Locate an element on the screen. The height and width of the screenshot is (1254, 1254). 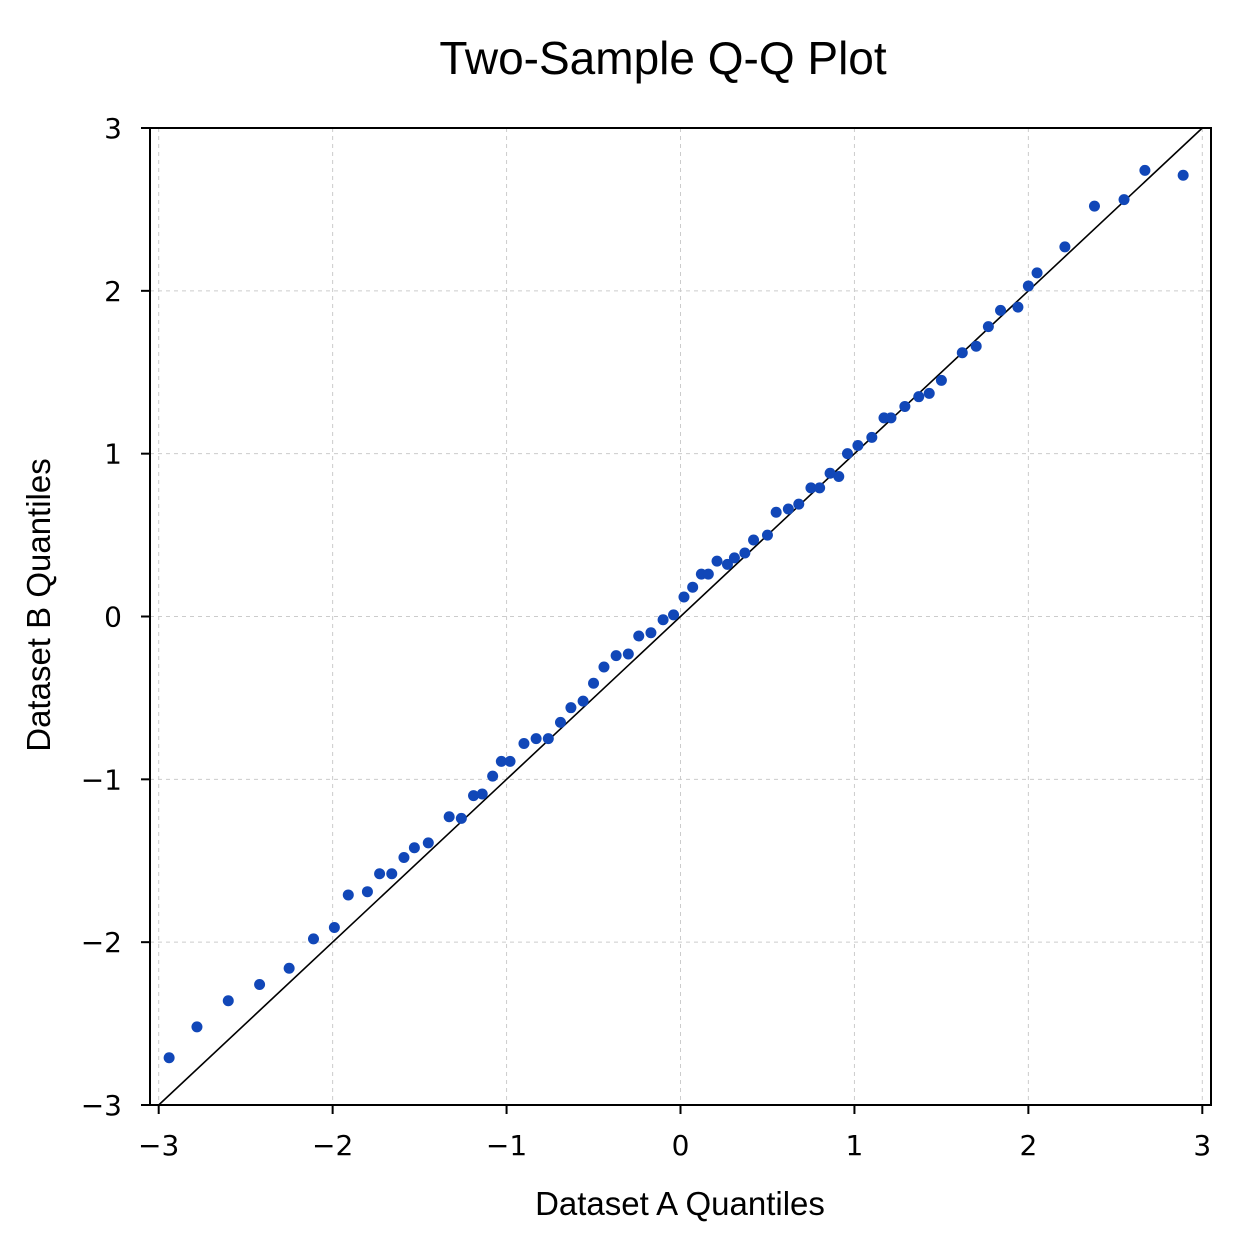
x-axis-ticks: −3 −2 −1 0 1 2 3 is located at coordinates (674, 1133).